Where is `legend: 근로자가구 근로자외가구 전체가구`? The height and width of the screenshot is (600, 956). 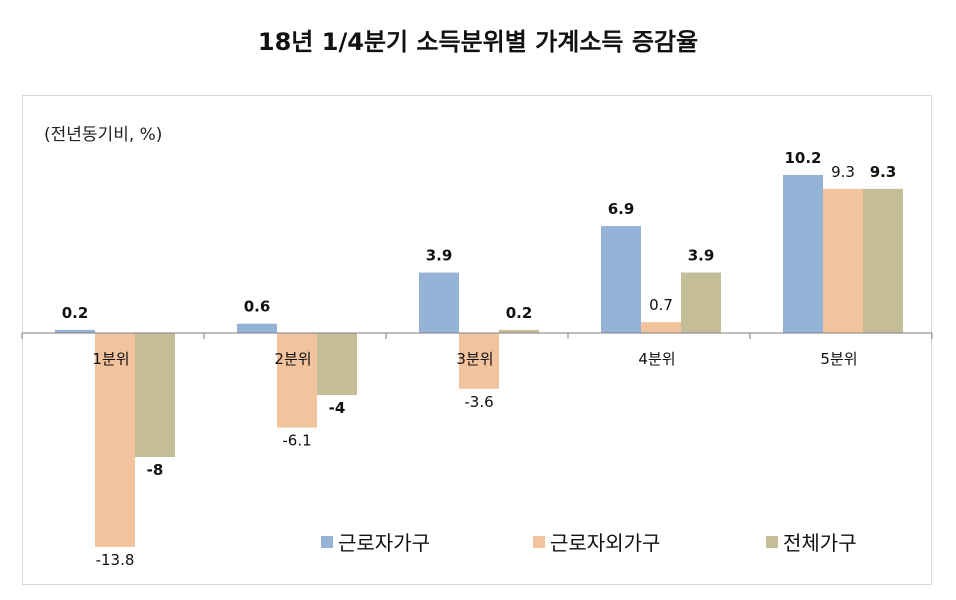 legend: 근로자가구 근로자외가구 전체가구 is located at coordinates (589, 543).